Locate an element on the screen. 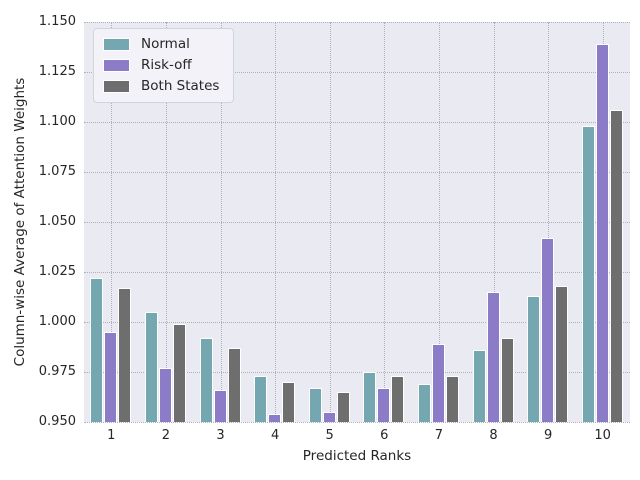 Image resolution: width=640 pixels, height=480 pixels. legend: Normal Risk-off Both States is located at coordinates (164, 65).